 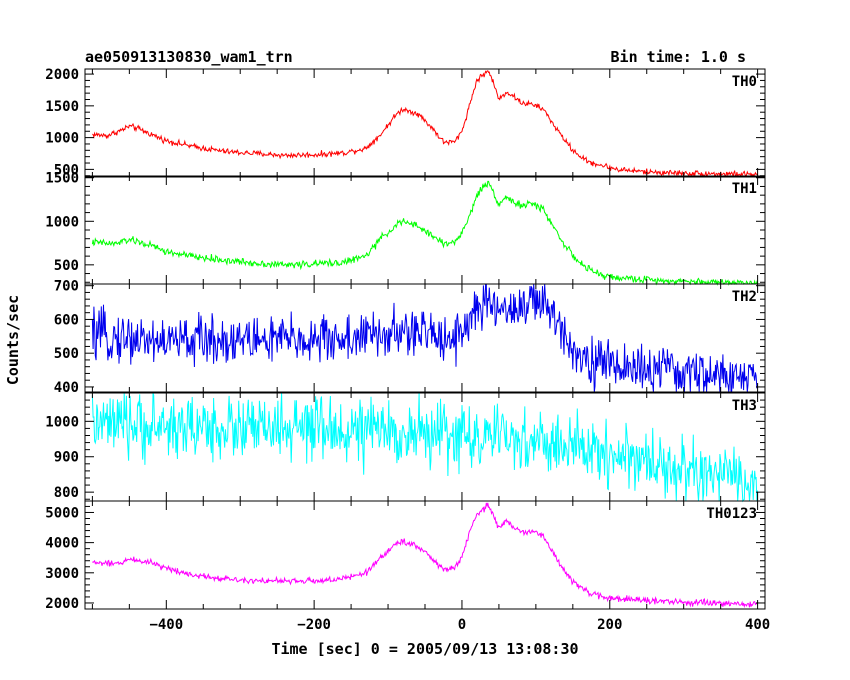 What do you see at coordinates (62, 544) in the screenshot?
I see `y-tick-label: 4000` at bounding box center [62, 544].